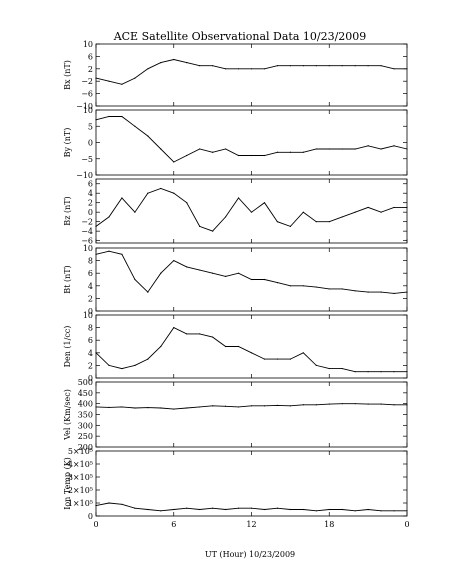  Describe the element at coordinates (90, 286) in the screenshot. I see `y-tick-label: 4` at that location.